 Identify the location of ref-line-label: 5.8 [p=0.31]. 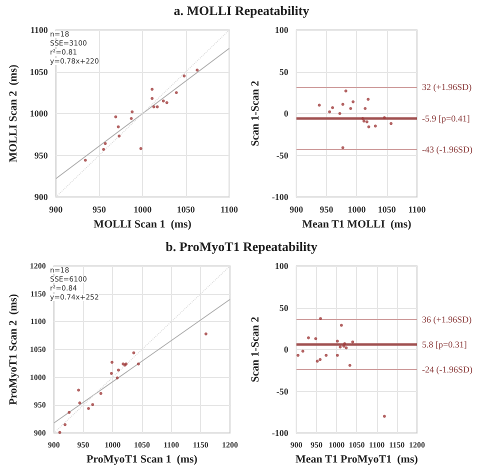
(444, 345).